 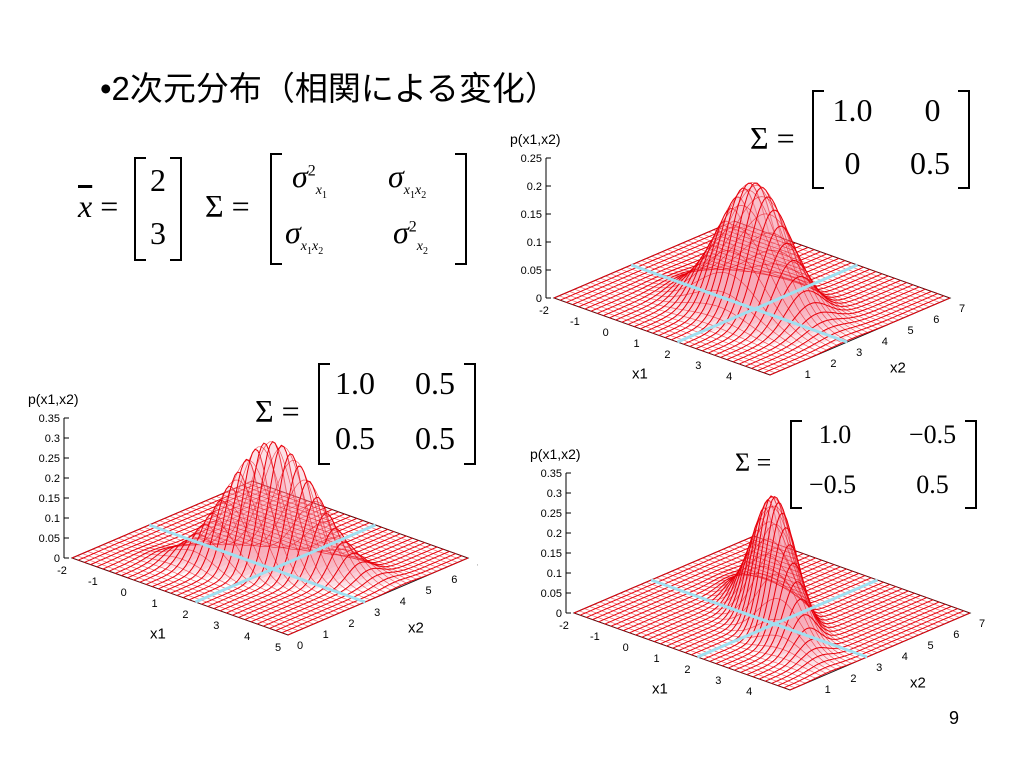 I want to click on cov3-c: −0.5, so click(x=832, y=484).